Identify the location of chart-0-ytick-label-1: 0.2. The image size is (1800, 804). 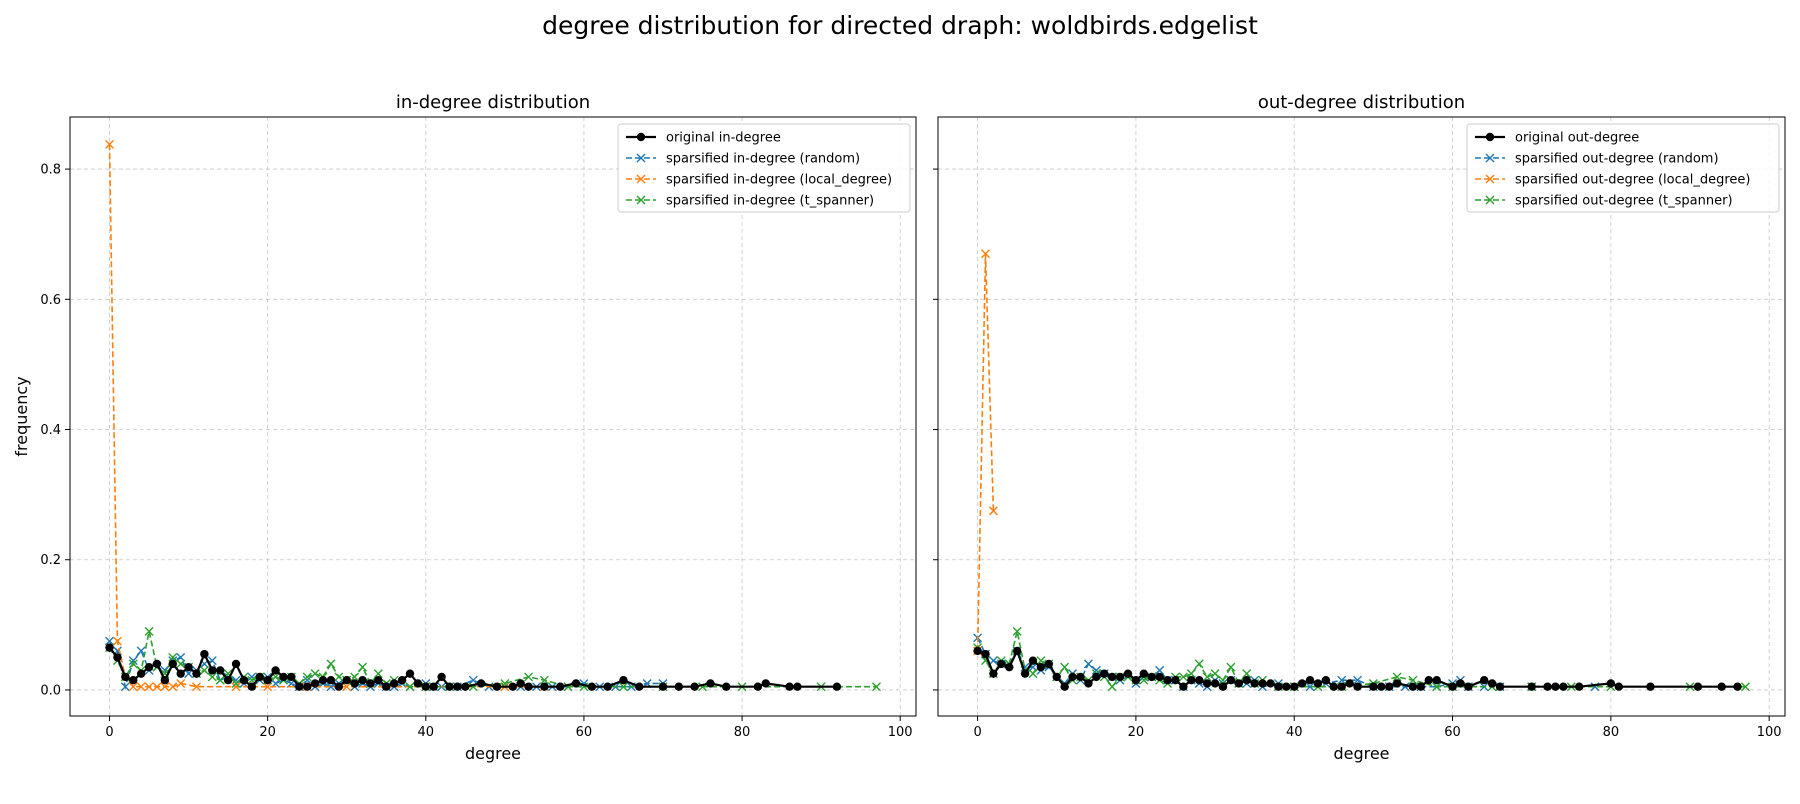
(50, 560).